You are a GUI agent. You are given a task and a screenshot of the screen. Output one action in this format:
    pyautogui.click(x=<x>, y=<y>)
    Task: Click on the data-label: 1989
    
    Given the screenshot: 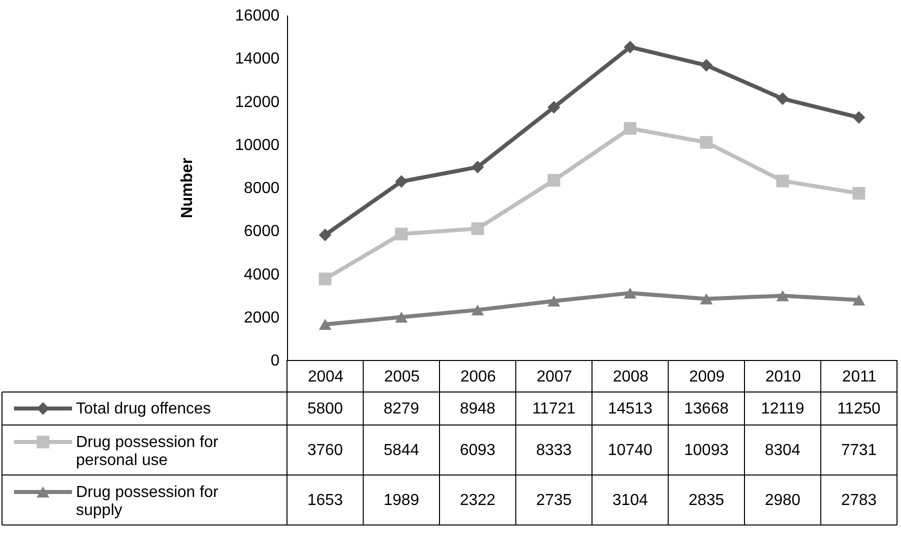 What is the action you would take?
    pyautogui.click(x=402, y=500)
    